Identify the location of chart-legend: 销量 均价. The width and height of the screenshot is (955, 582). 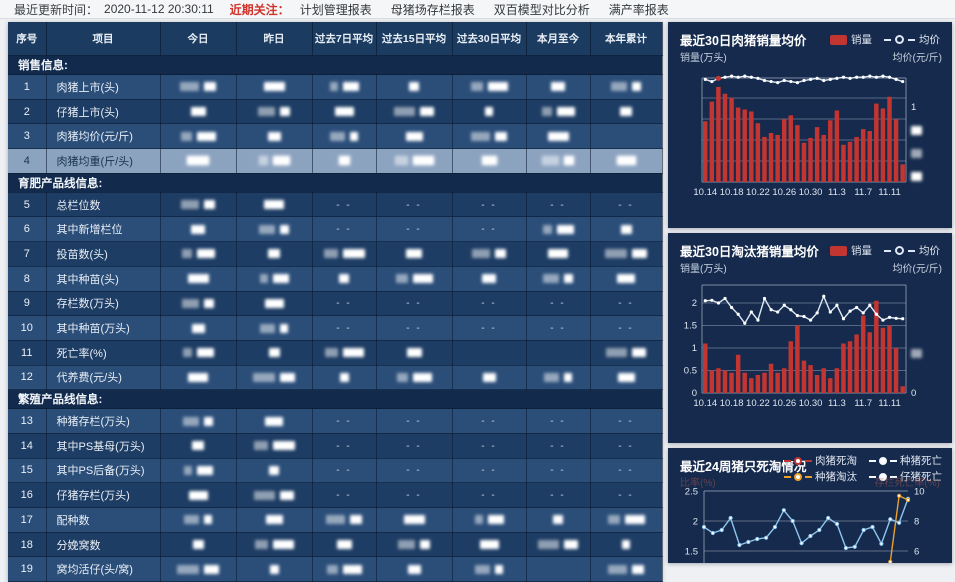
(885, 250).